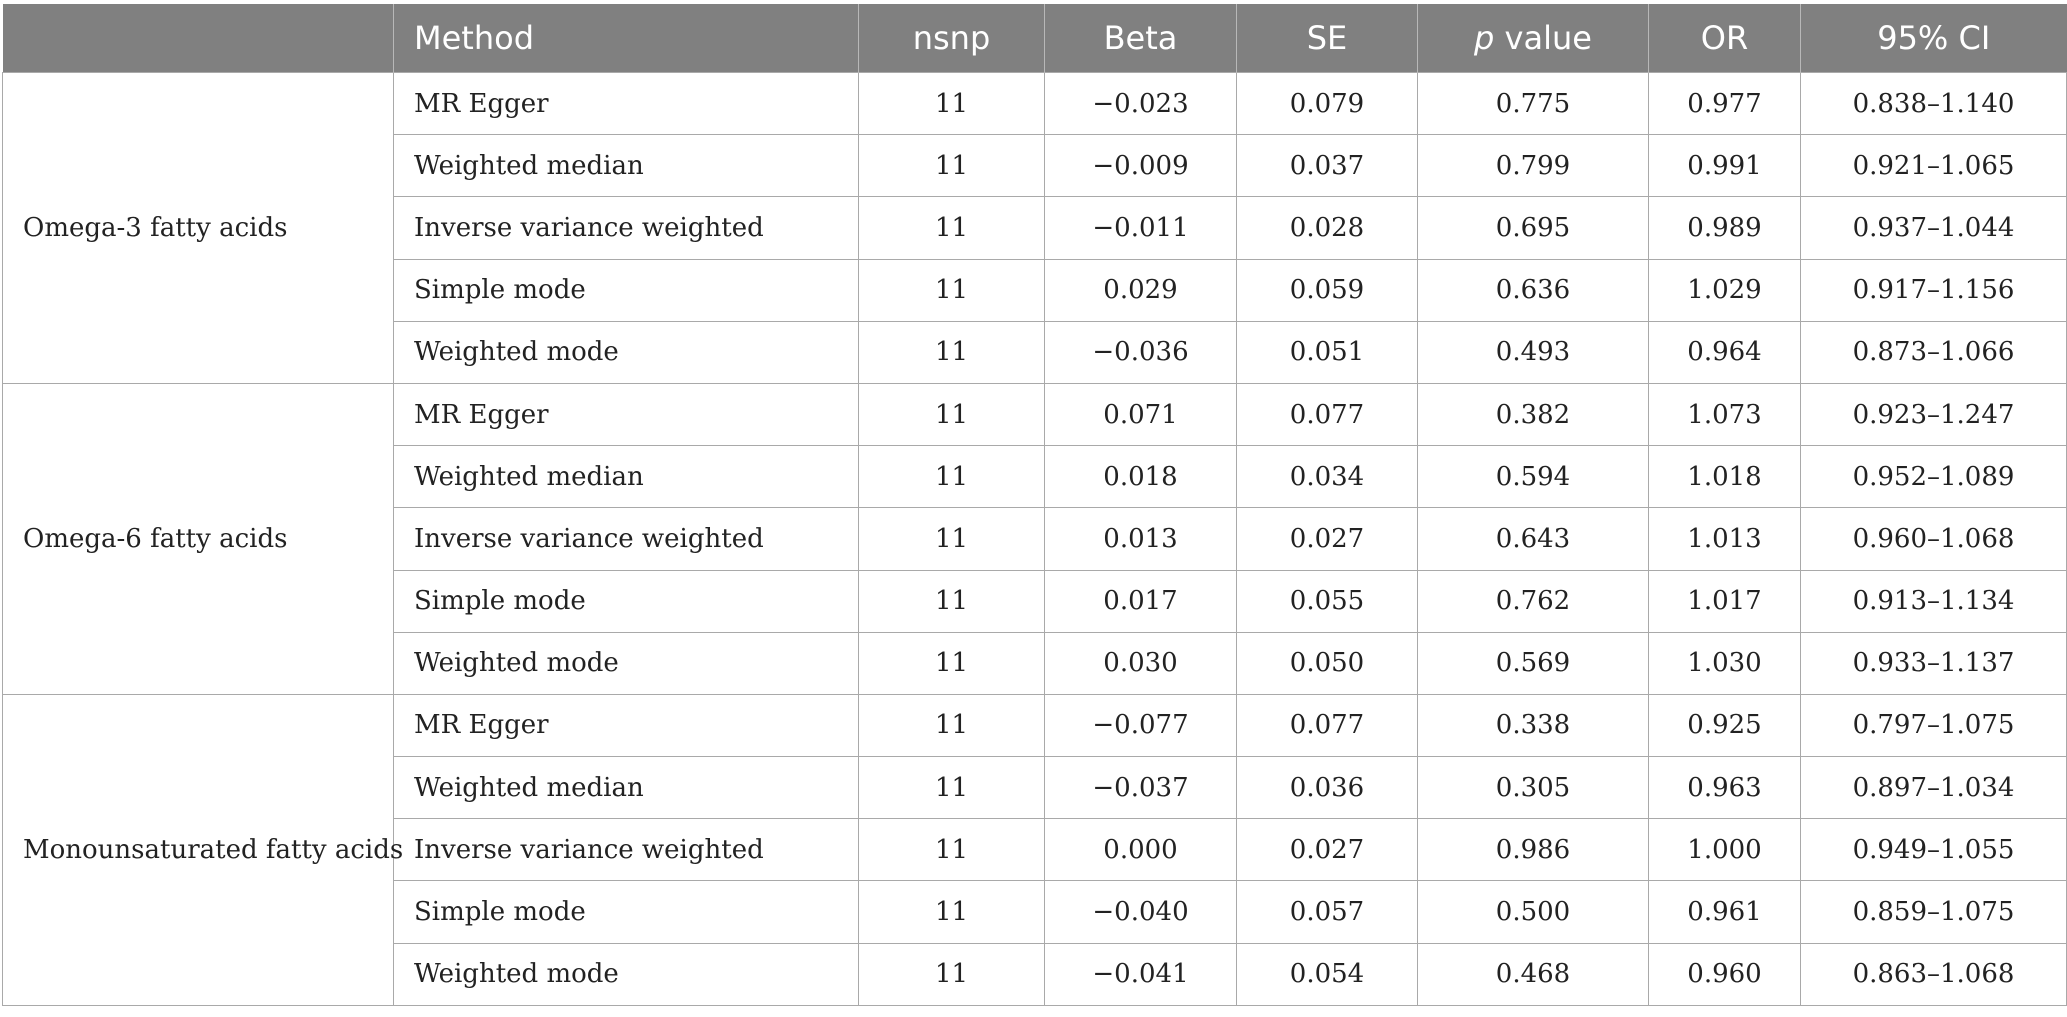 The image size is (2067, 1017). Describe the element at coordinates (626, 38) in the screenshot. I see `header-method: Method` at that location.